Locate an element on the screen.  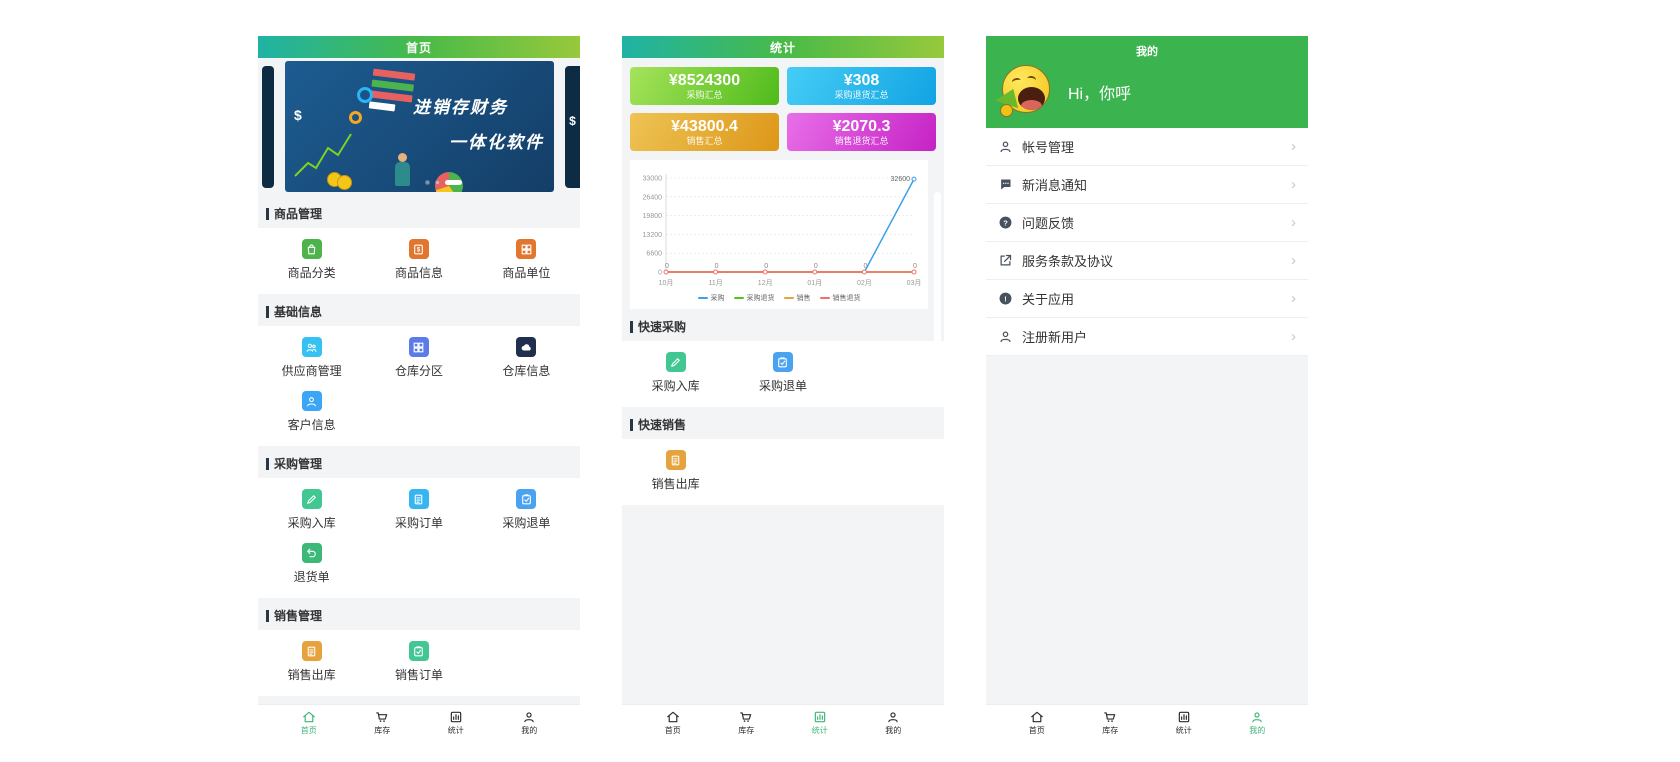
chart-scrollbar is located at coordinates (937, 270).